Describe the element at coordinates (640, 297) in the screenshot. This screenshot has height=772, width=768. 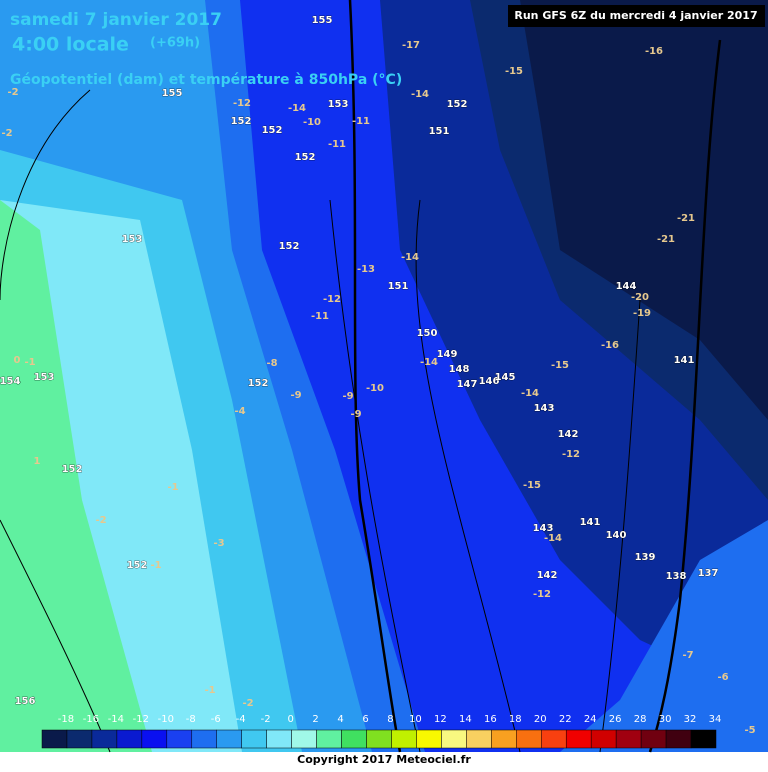
I see `temperature-label: -20` at that location.